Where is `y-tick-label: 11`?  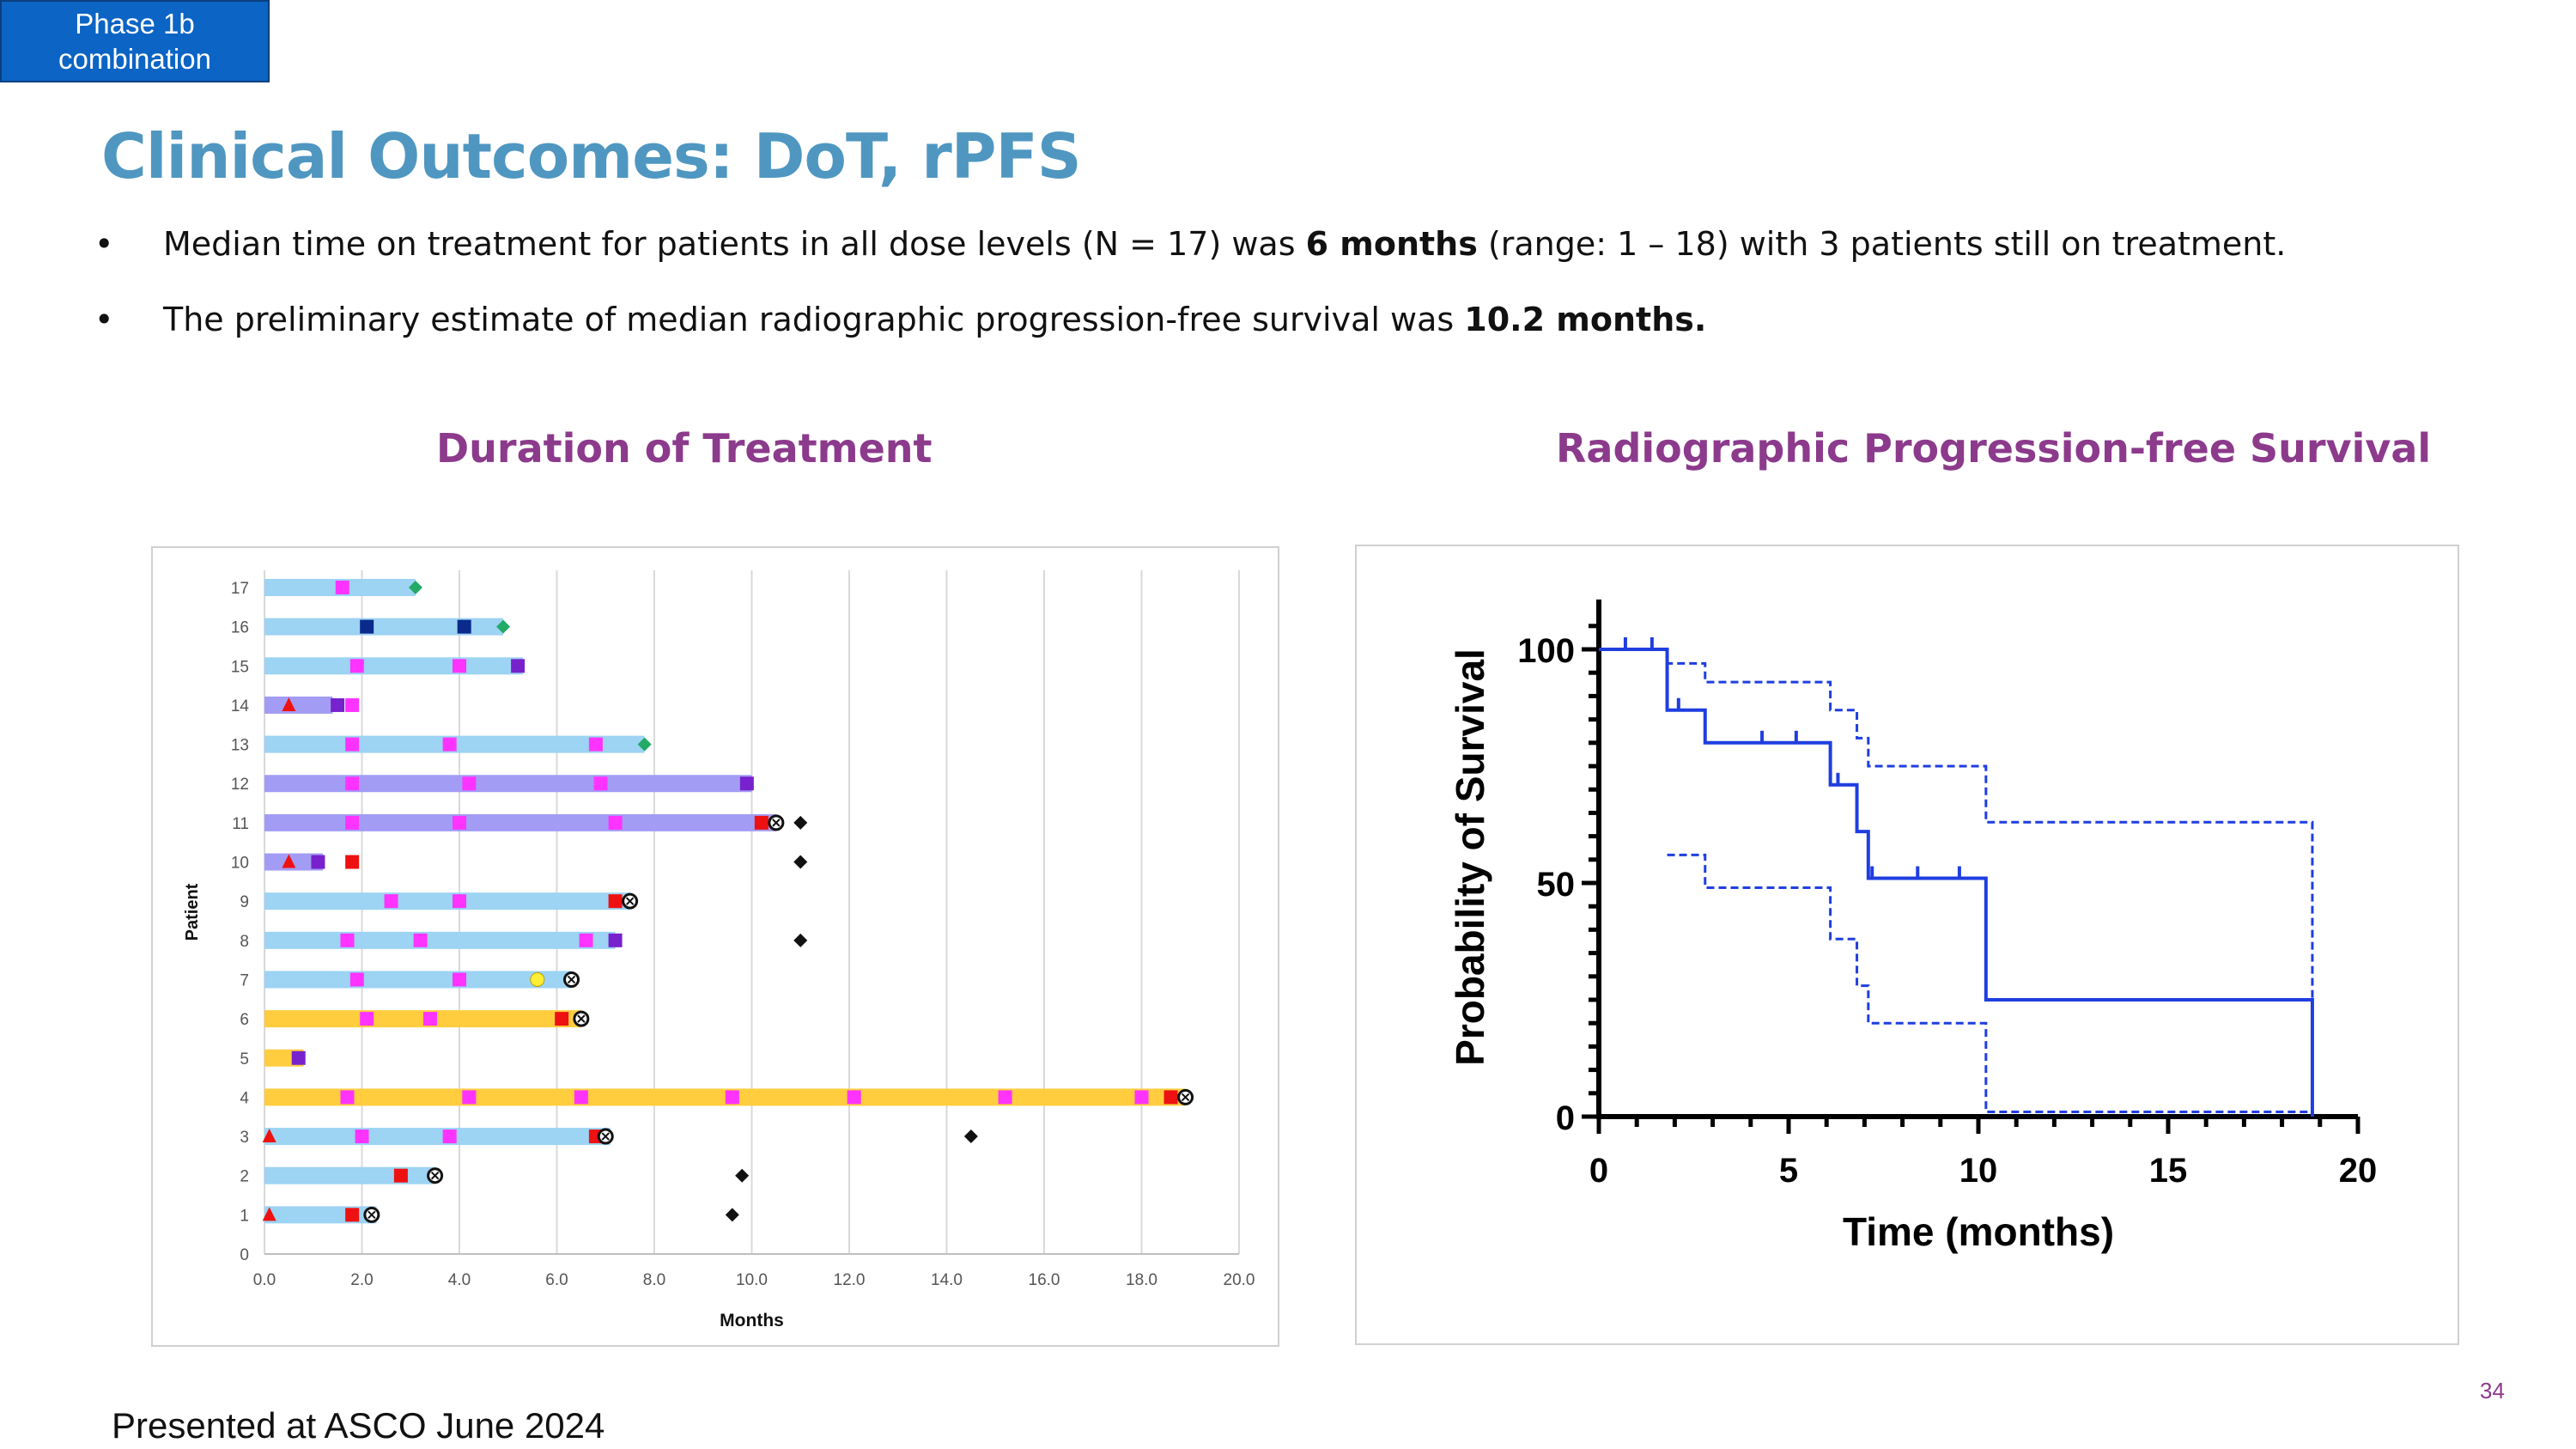 y-tick-label: 11 is located at coordinates (240, 824).